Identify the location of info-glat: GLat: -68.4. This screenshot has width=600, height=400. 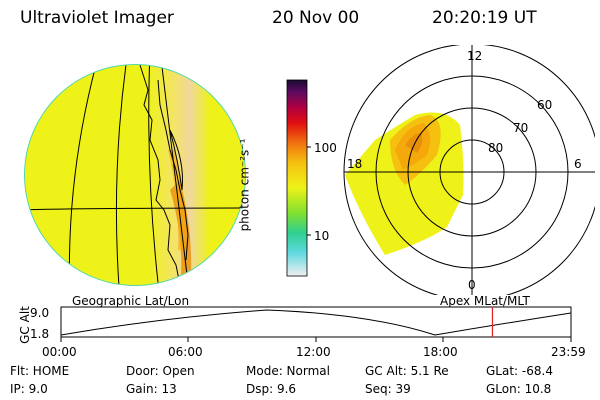
(519, 371).